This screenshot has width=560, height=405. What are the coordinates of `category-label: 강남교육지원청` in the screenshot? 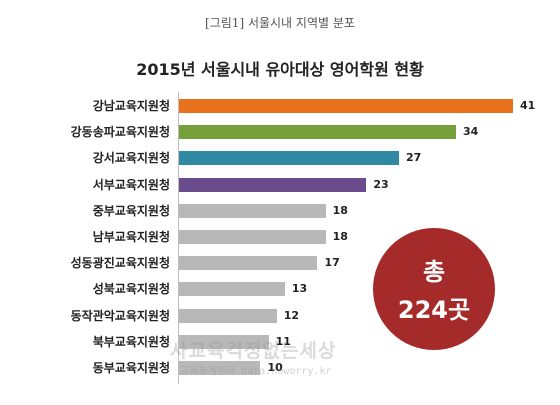 It's located at (131, 106).